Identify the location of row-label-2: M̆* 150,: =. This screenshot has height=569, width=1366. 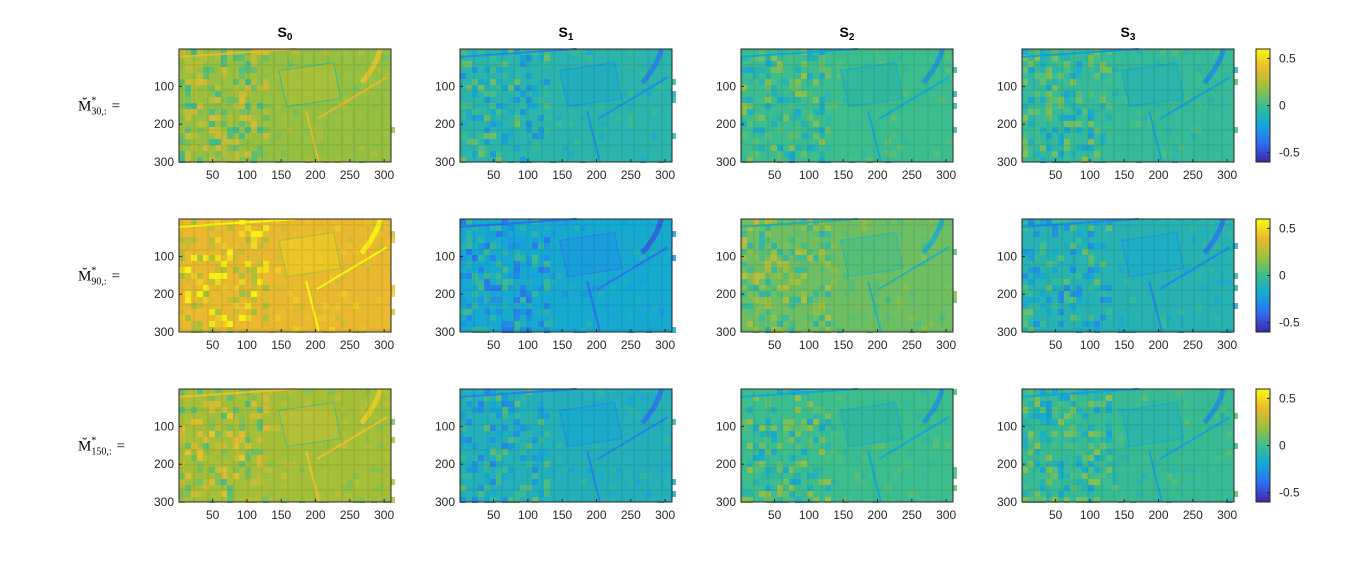
(101, 447).